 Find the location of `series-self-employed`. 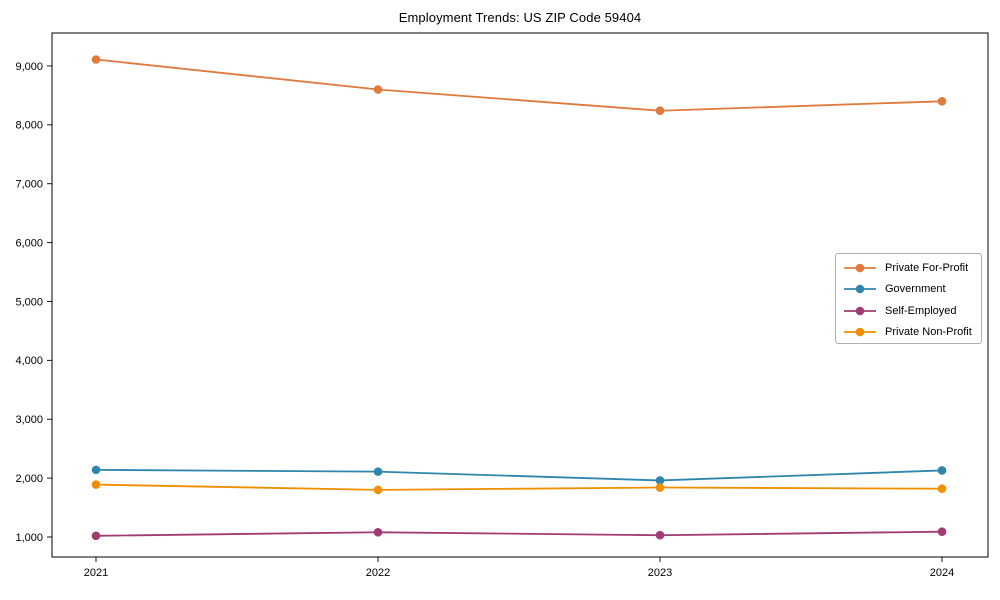

series-self-employed is located at coordinates (519, 534).